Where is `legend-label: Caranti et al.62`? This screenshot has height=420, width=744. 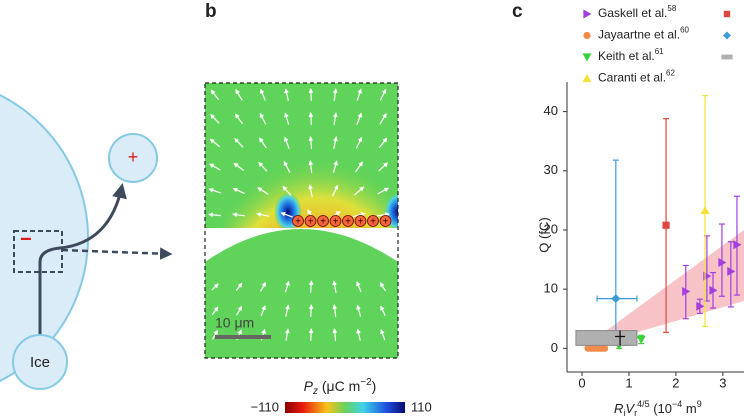
legend-label: Caranti et al.62 is located at coordinates (636, 77).